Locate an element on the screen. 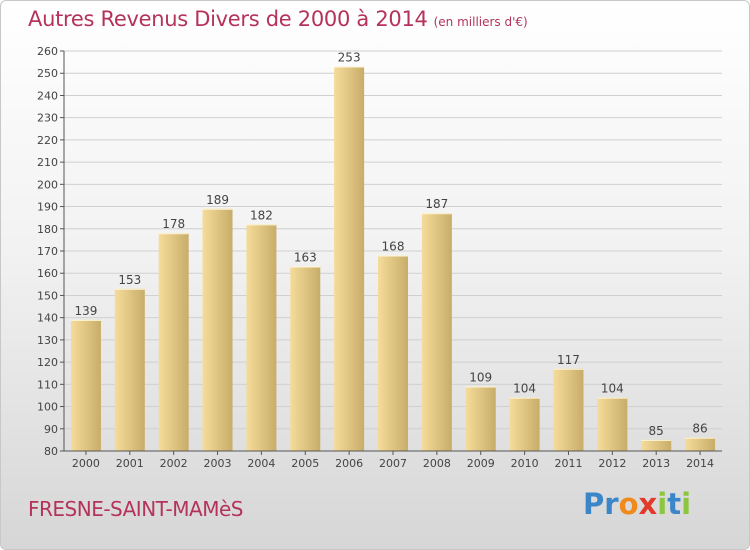 The image size is (750, 550). y-tick-label: 120 is located at coordinates (47, 362).